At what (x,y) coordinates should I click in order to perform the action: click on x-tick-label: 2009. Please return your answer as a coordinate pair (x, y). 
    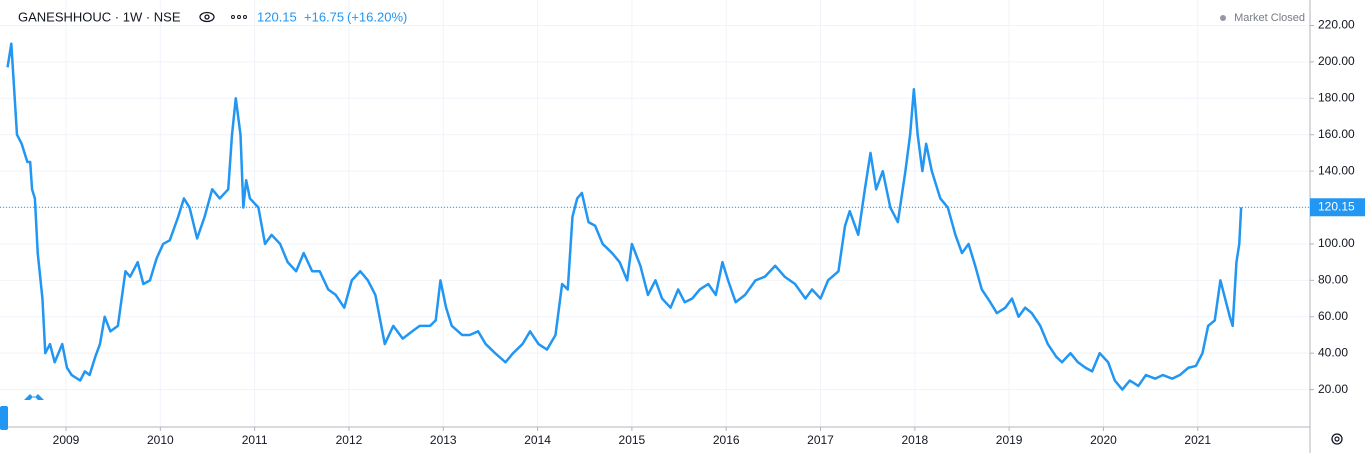
    Looking at the image, I should click on (66, 440).